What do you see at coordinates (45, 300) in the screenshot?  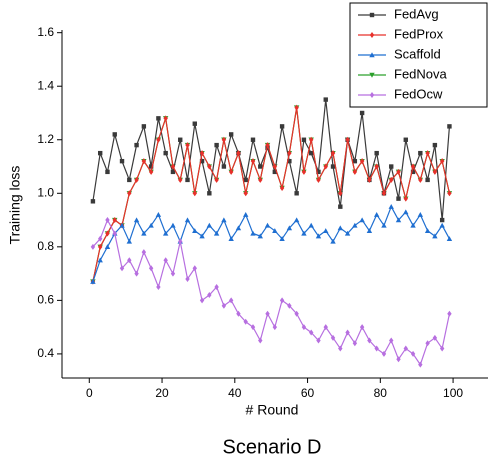 I see `y-tick-label: 0.6` at bounding box center [45, 300].